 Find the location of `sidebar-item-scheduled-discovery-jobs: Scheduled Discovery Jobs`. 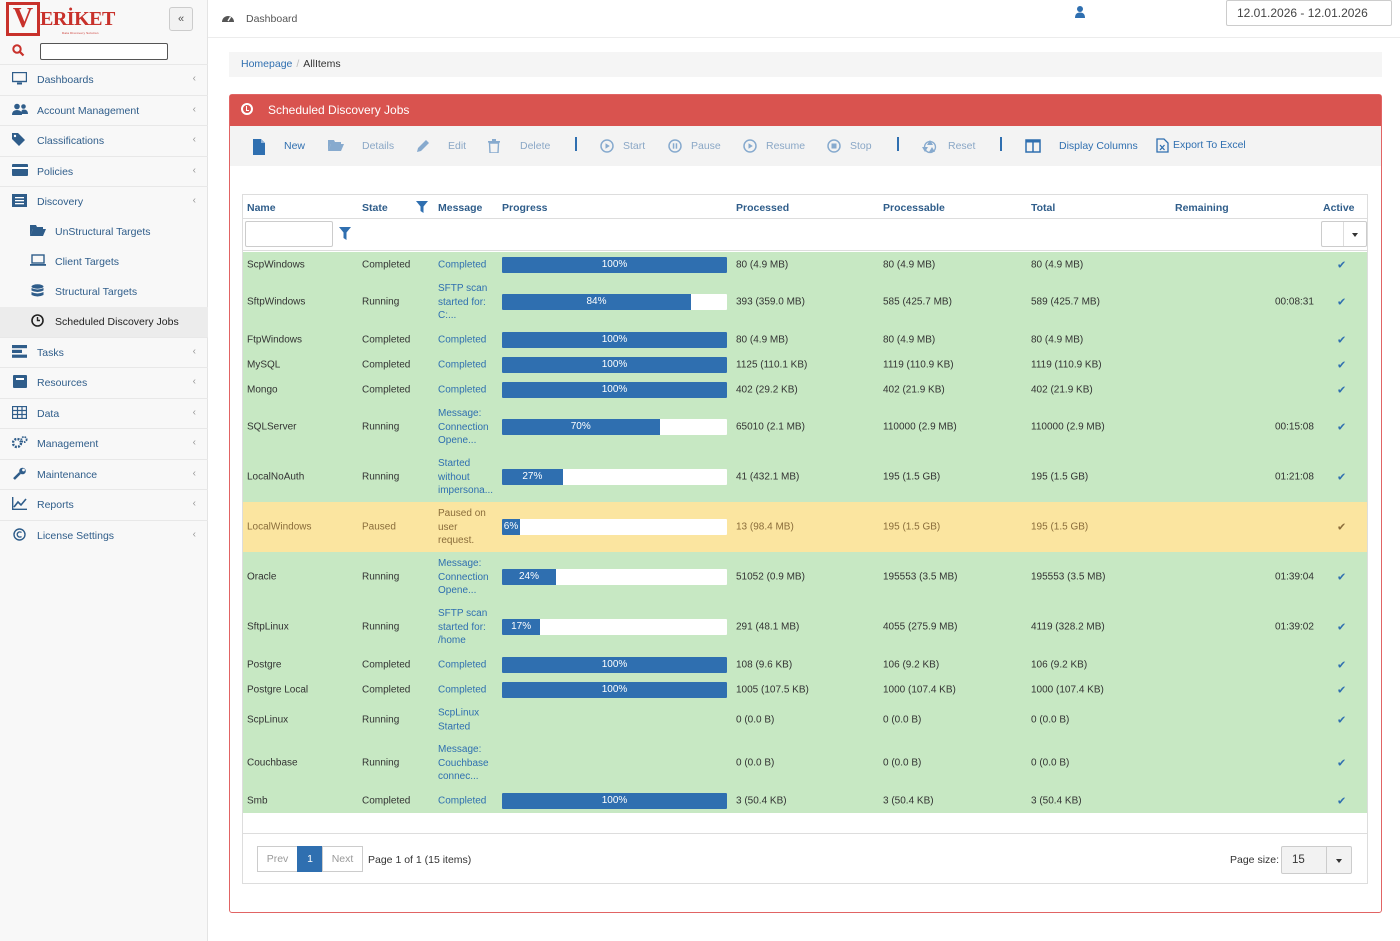

sidebar-item-scheduled-discovery-jobs: Scheduled Discovery Jobs is located at coordinates (104, 321).